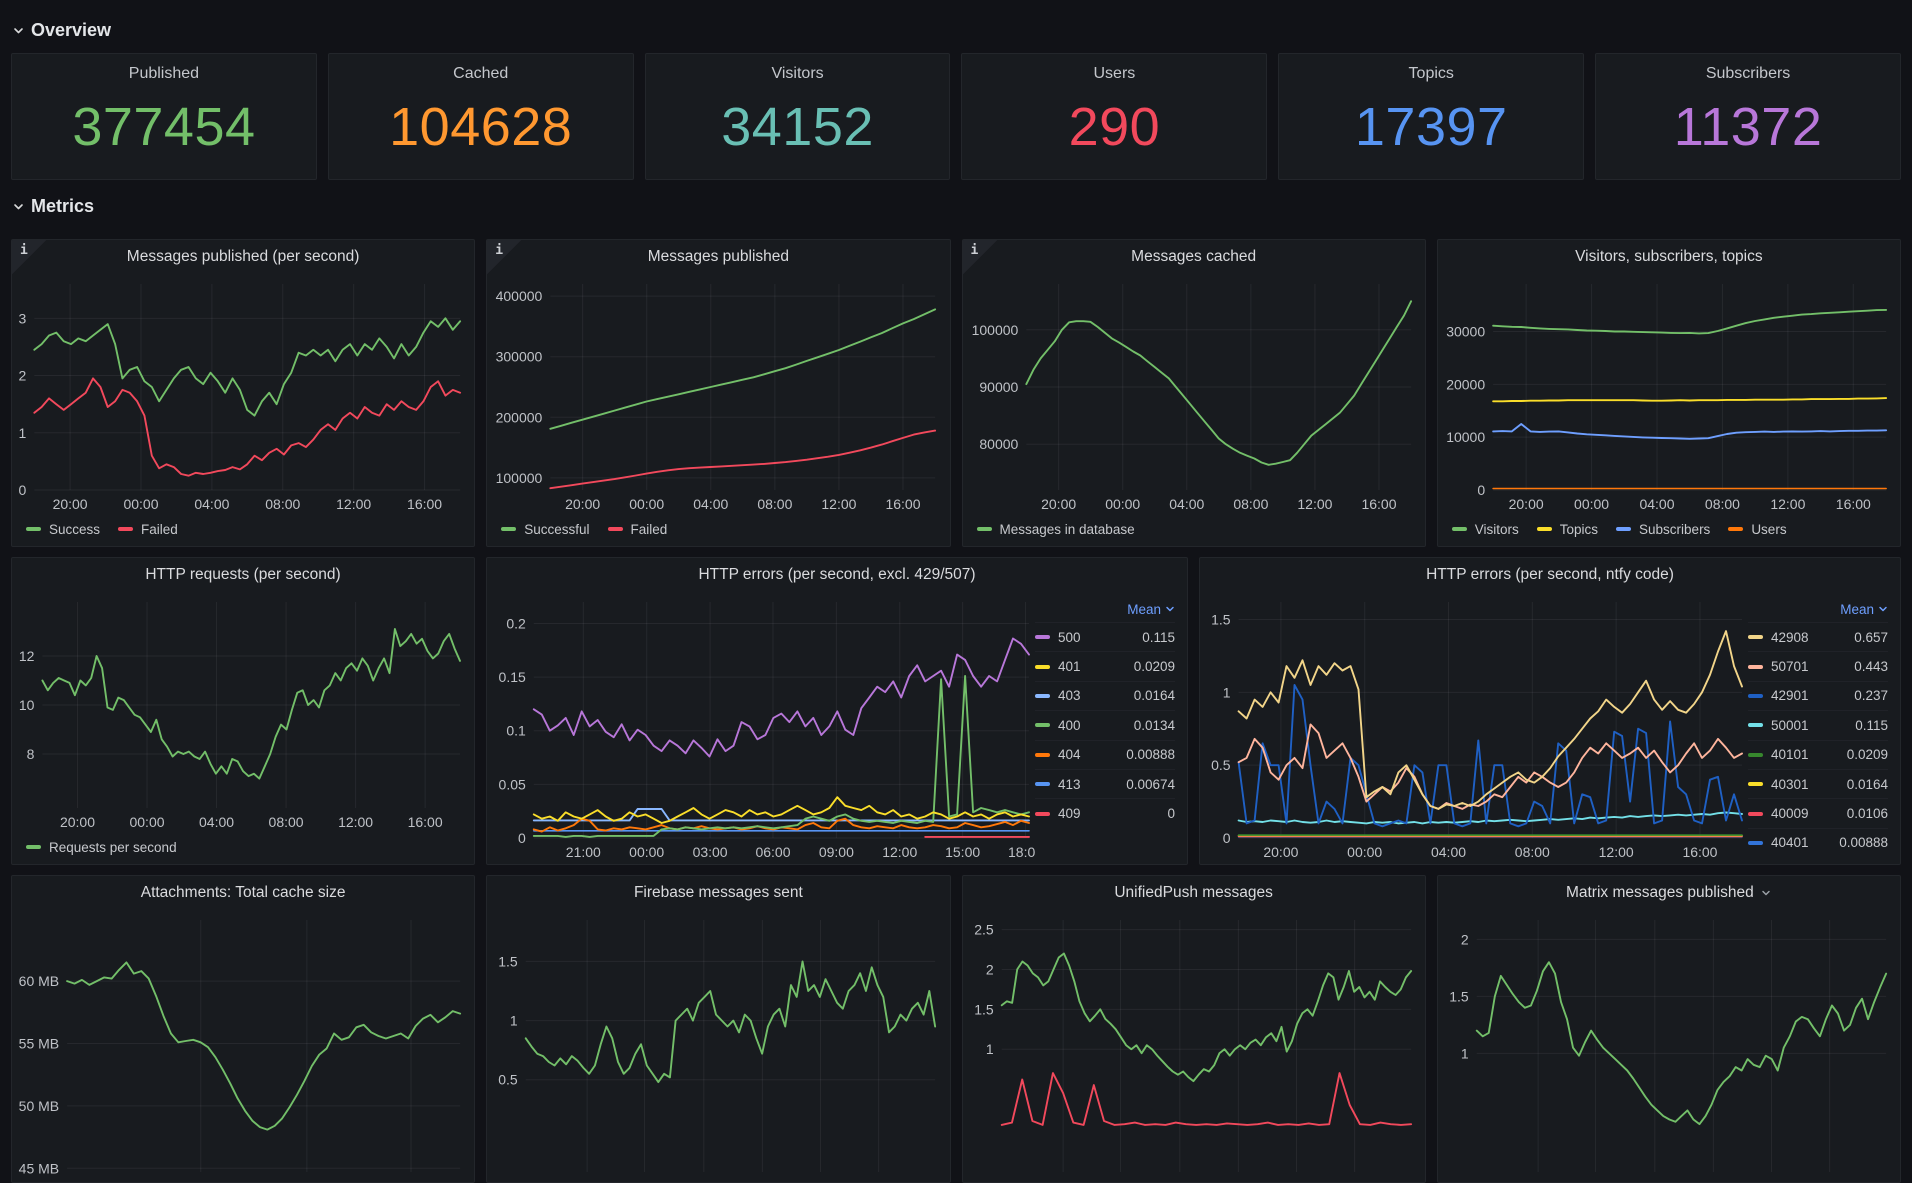  Describe the element at coordinates (1069, 755) in the screenshot. I see `series-code: 404` at that location.